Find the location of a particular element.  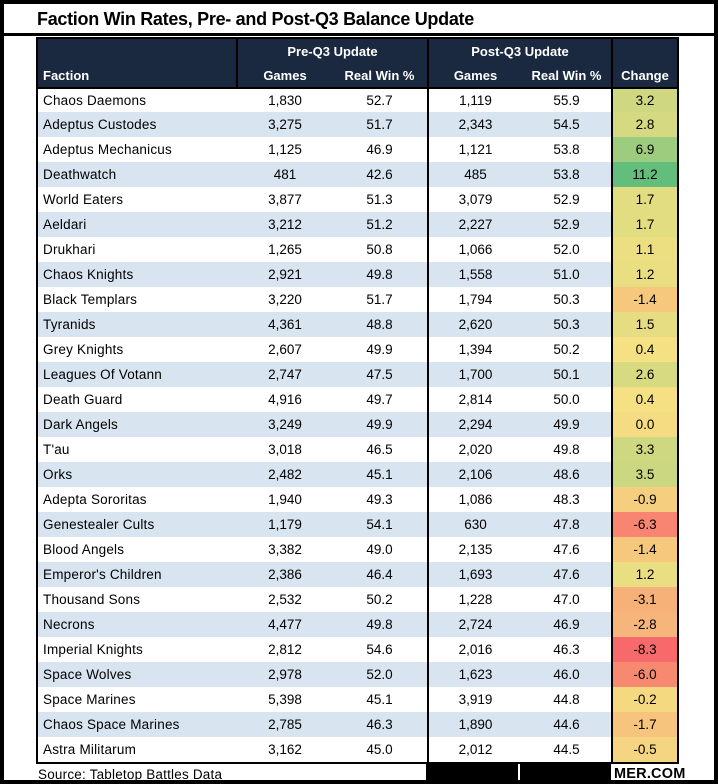

post-games-cell: 1,623 is located at coordinates (475, 674).